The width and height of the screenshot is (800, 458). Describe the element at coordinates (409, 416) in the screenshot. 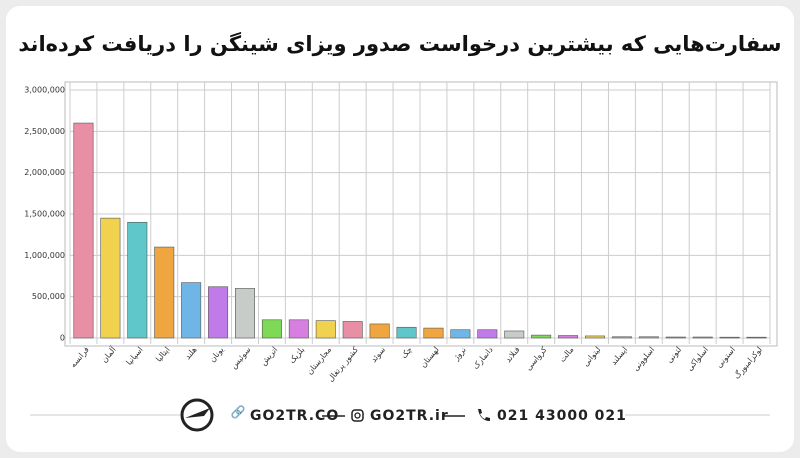

I see `footer-site: GO2TR.ir` at that location.